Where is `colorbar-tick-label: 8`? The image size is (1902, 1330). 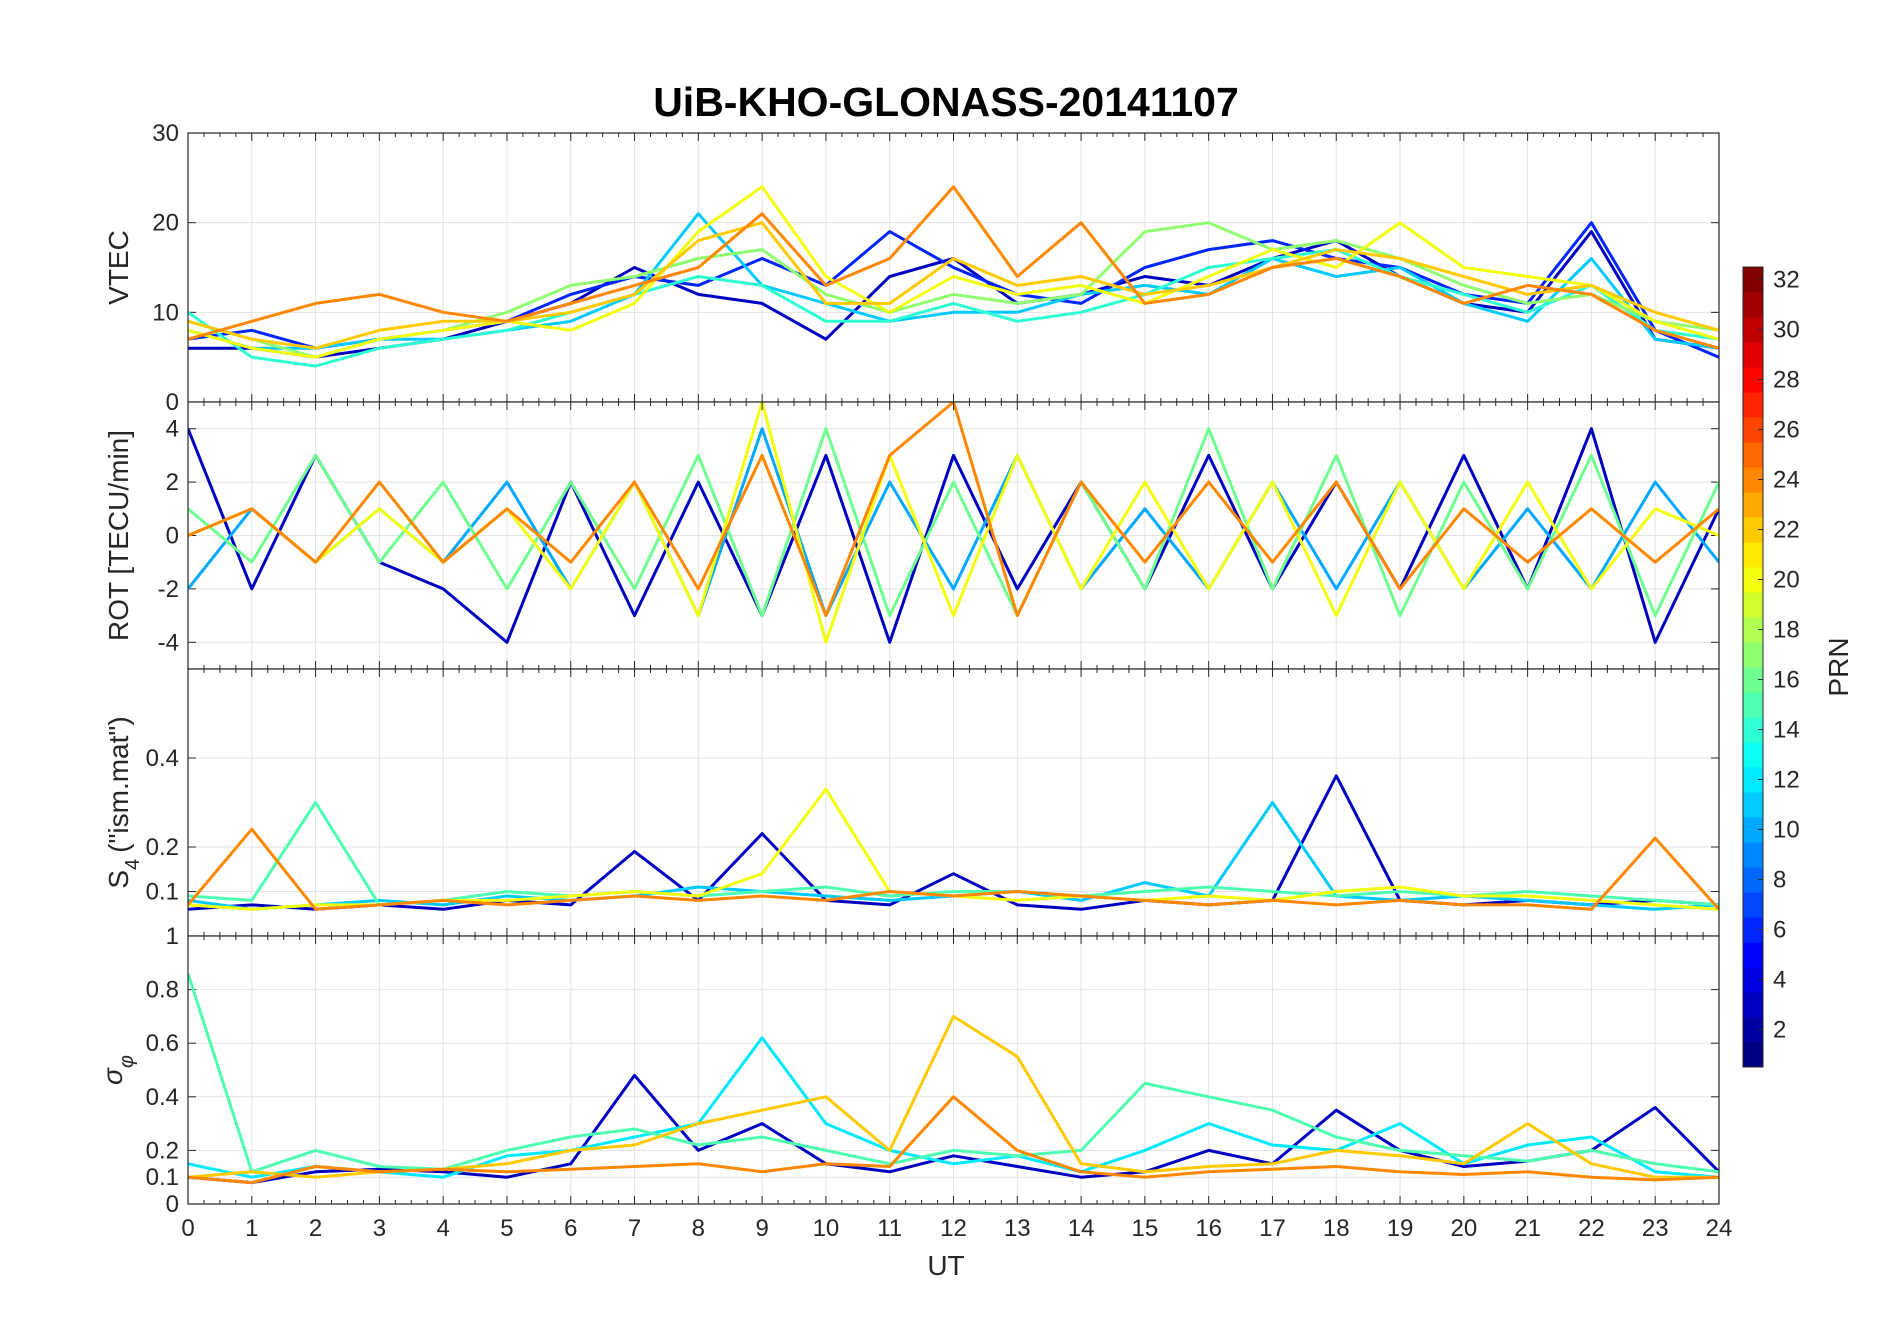
colorbar-tick-label: 8 is located at coordinates (1779, 880).